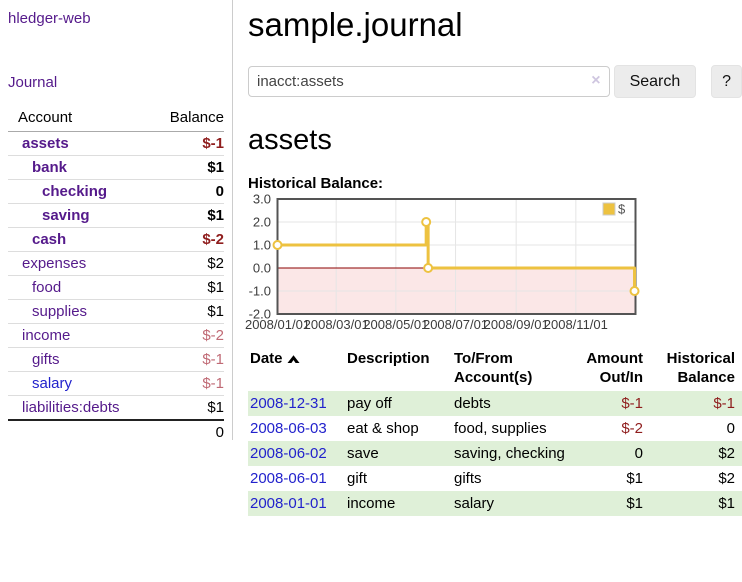 The height and width of the screenshot is (582, 742). Describe the element at coordinates (336, 324) in the screenshot. I see `svg-text: 2008/03/01` at that location.